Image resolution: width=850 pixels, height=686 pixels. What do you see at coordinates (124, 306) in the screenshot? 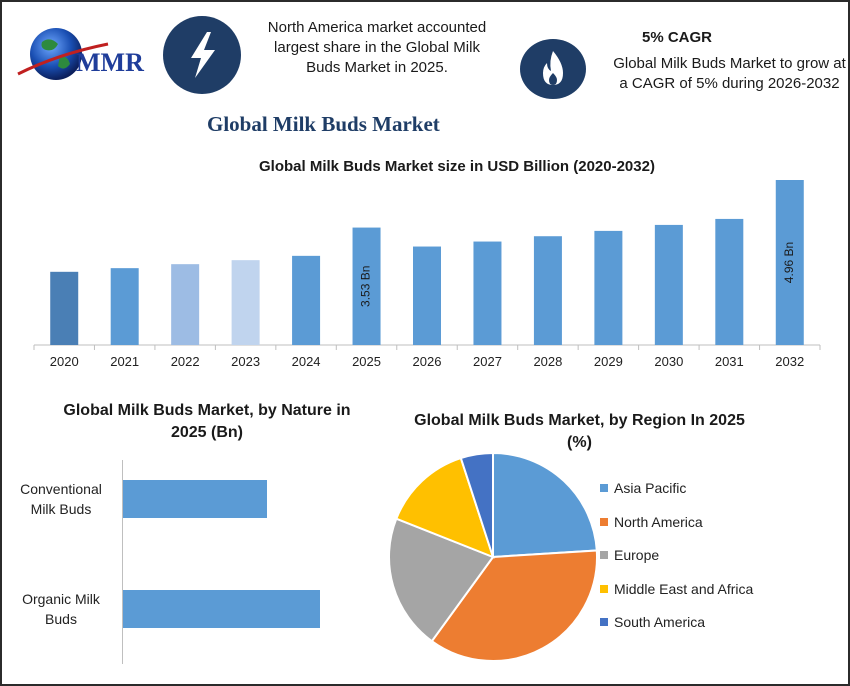
I see `bar-2021` at bounding box center [124, 306].